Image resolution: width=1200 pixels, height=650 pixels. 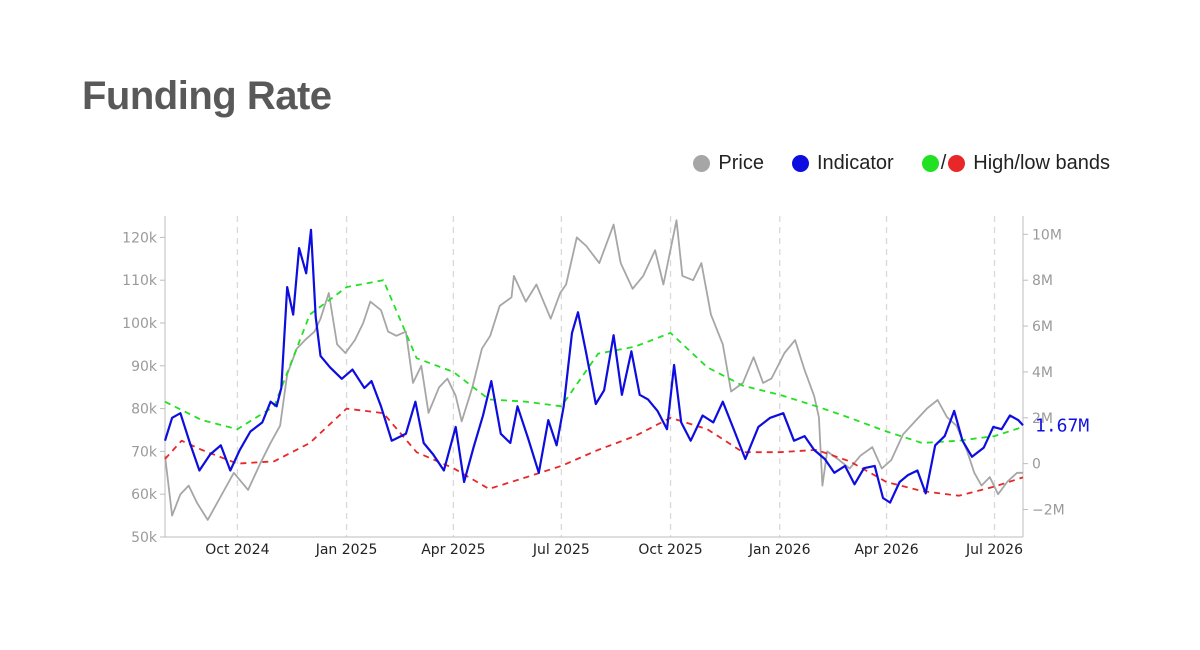 What do you see at coordinates (1041, 163) in the screenshot?
I see `legend-label-bands: High/low bands` at bounding box center [1041, 163].